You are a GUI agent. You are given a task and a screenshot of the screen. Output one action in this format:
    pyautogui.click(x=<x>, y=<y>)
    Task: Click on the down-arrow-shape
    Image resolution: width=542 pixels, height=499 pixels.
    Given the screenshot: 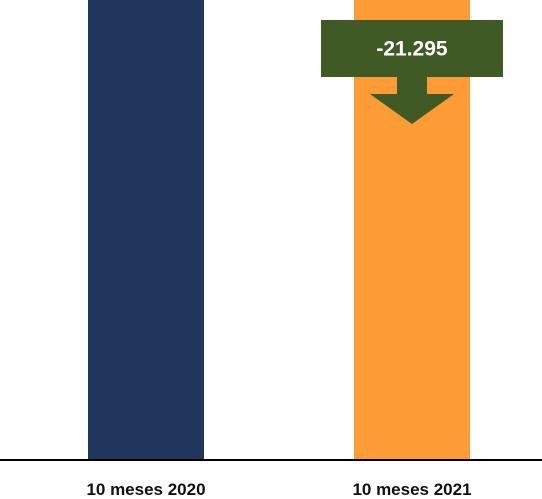 What is the action you would take?
    pyautogui.click(x=412, y=72)
    